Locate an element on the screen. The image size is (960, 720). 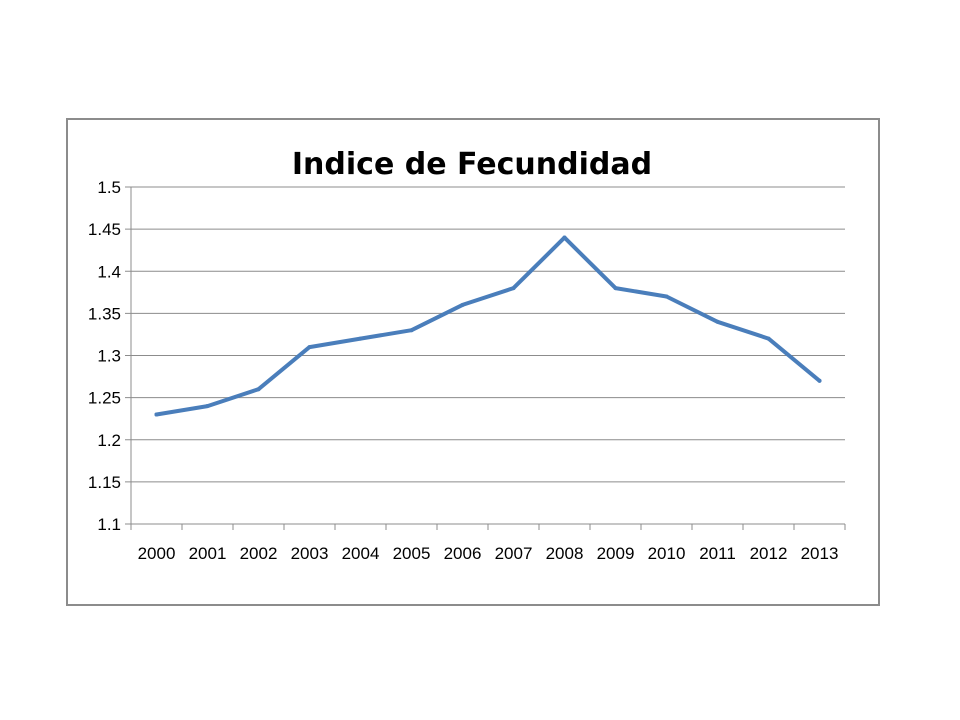
chart-title: Indice de Fecundidad is located at coordinates (472, 164).